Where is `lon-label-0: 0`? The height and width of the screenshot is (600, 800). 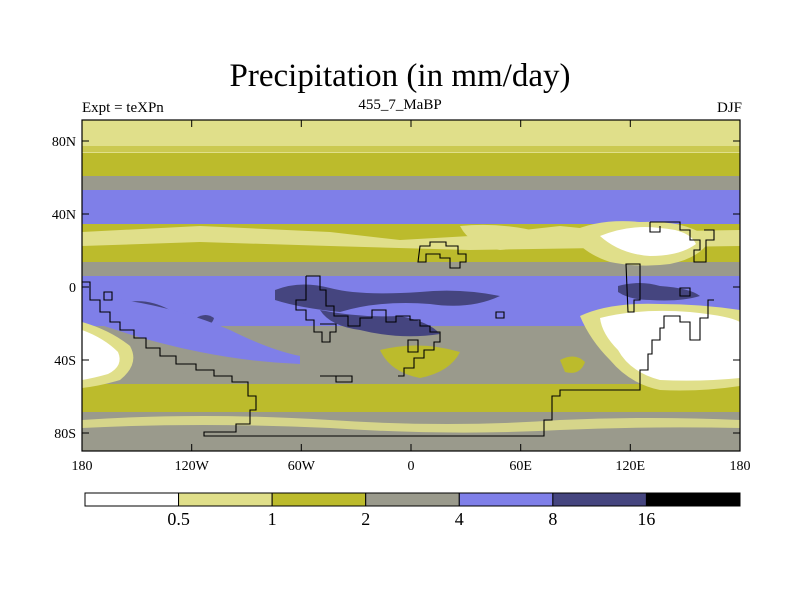 lon-label-0: 0 is located at coordinates (411, 466).